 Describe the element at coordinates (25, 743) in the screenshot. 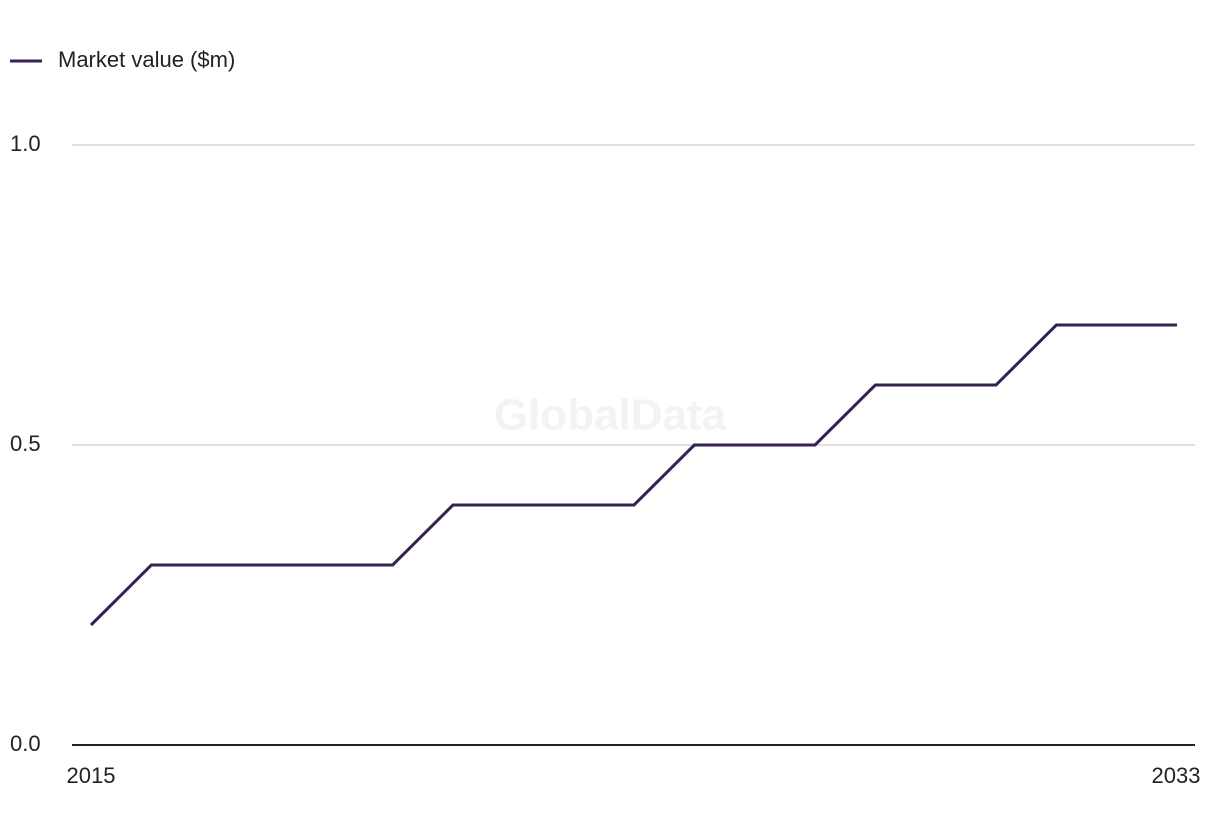

I see `y-tick-label: 0.0` at that location.